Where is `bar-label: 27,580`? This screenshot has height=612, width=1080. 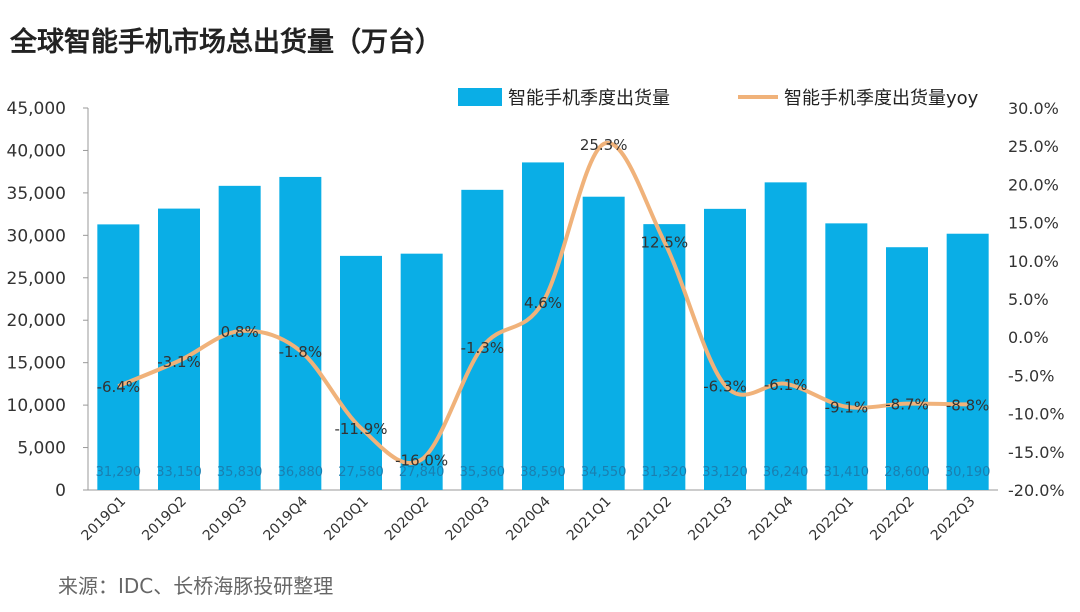
bar-label: 27,580 is located at coordinates (361, 472).